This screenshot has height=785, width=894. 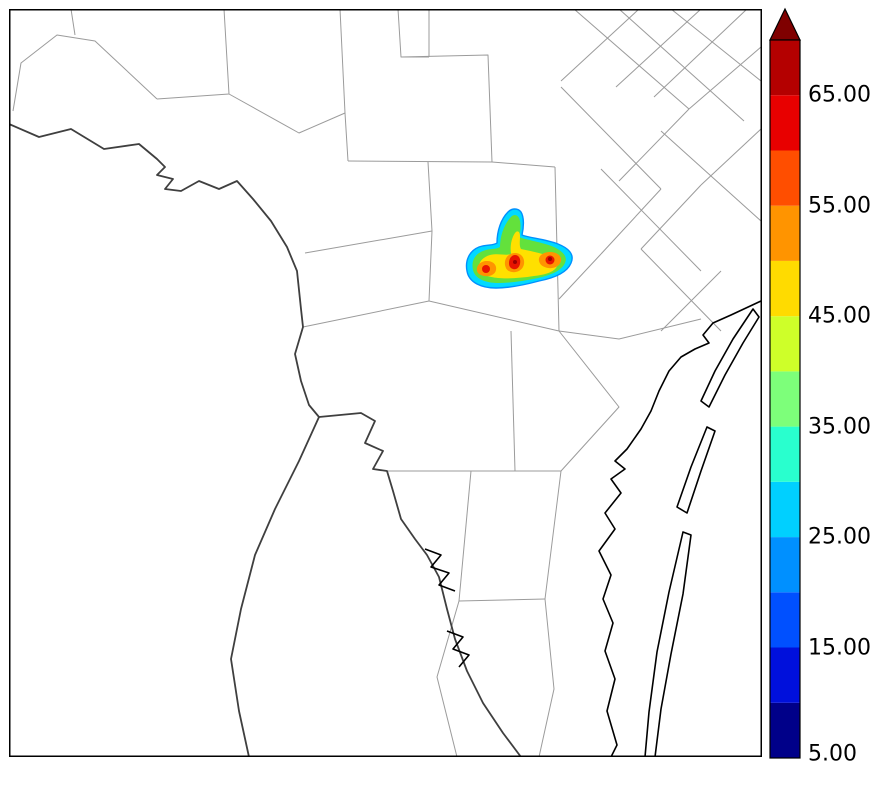 What do you see at coordinates (519, 248) in the screenshot?
I see `concentration-plume` at bounding box center [519, 248].